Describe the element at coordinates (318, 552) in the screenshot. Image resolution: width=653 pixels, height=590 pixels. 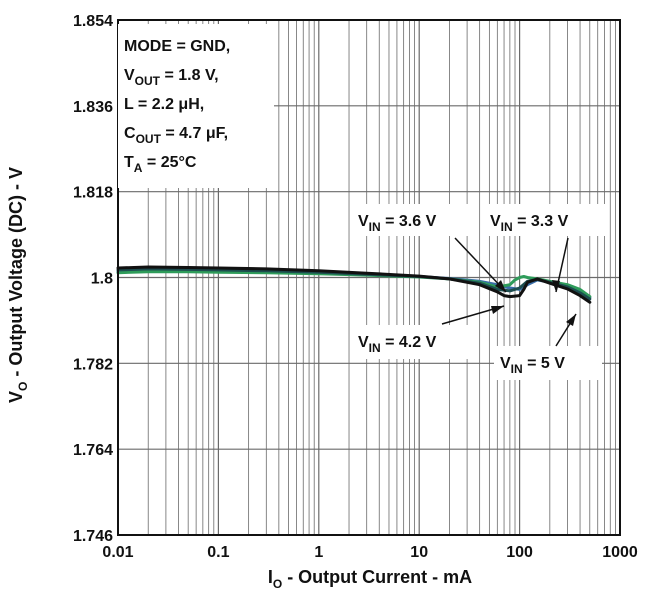
I see `x-tick-label: 1` at that location.